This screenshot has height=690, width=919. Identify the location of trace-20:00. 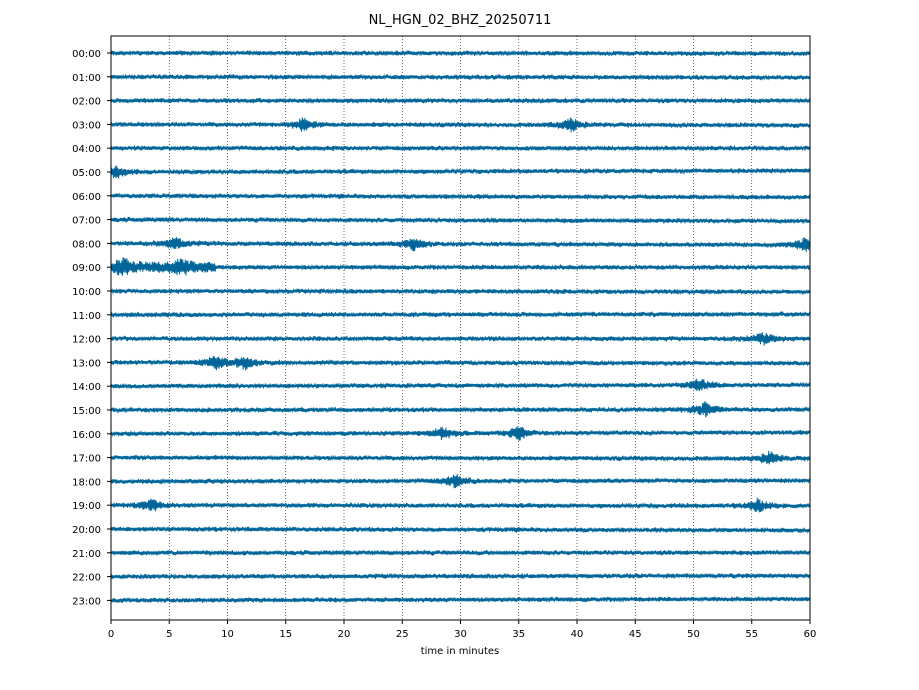
(460, 529).